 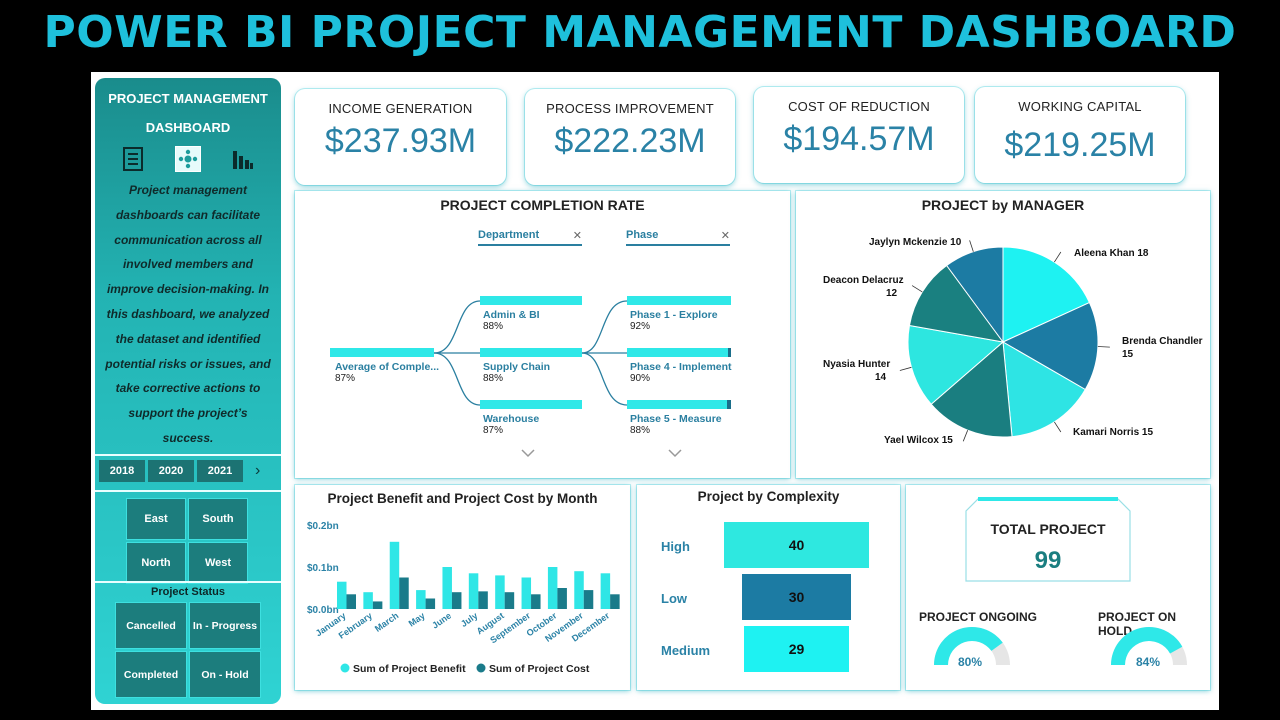 What do you see at coordinates (243, 159) in the screenshot?
I see `bar-chart-icon` at bounding box center [243, 159].